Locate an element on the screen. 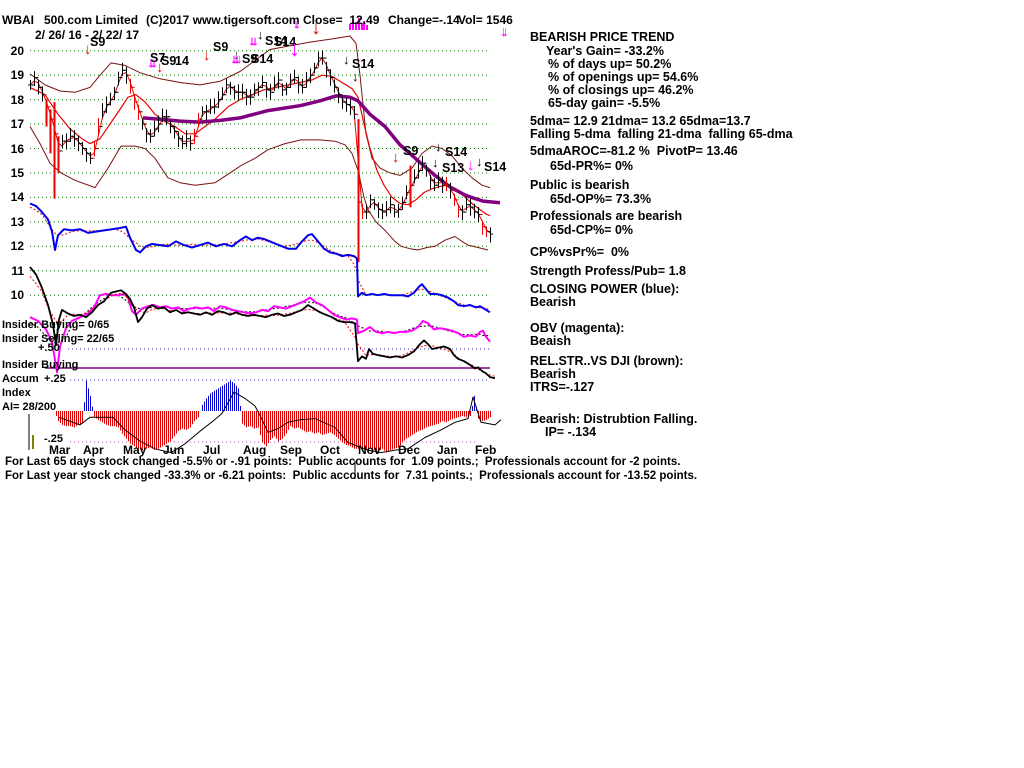 The image size is (1024, 768). upper-band is located at coordinates (260, 112).